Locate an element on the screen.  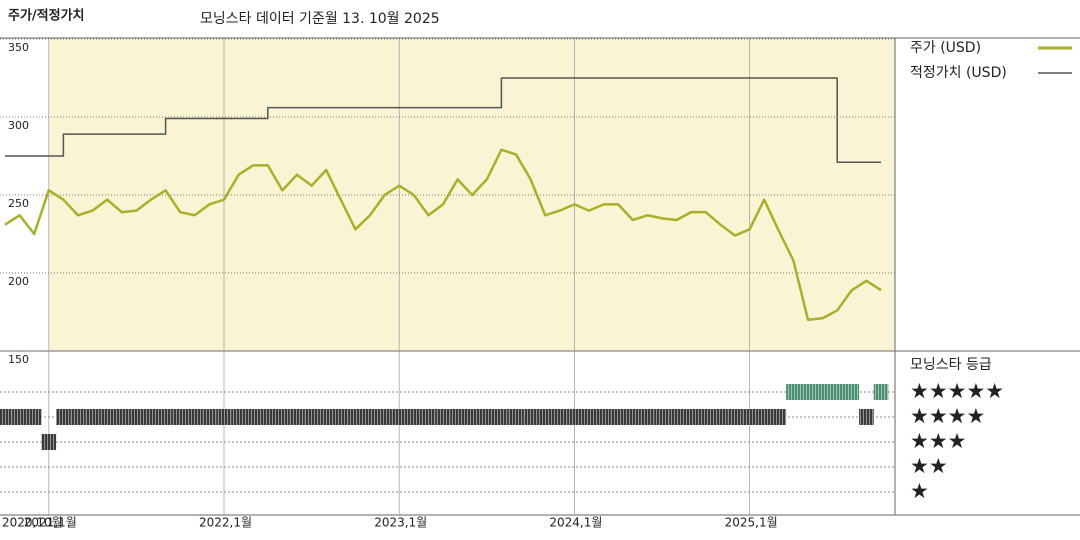
chart-title: 주가/적정가치 is located at coordinates (46, 16).